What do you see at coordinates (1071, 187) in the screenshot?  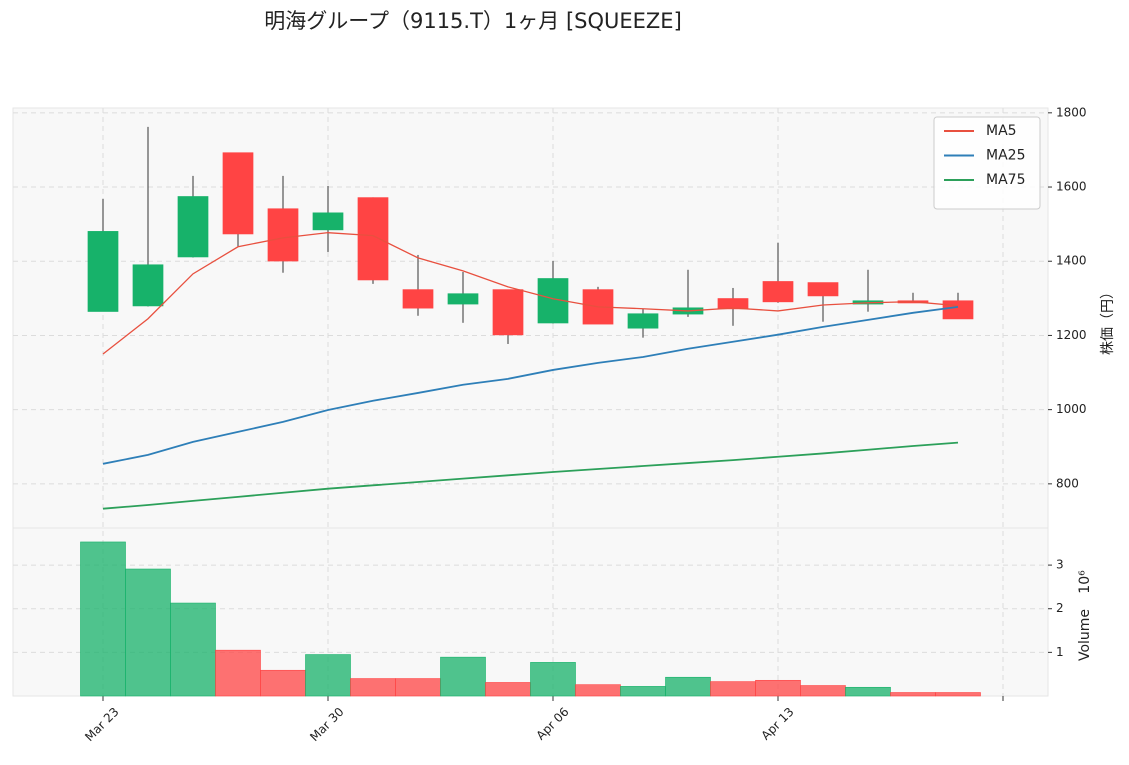 I see `y-tick-label: 1600` at bounding box center [1071, 187].